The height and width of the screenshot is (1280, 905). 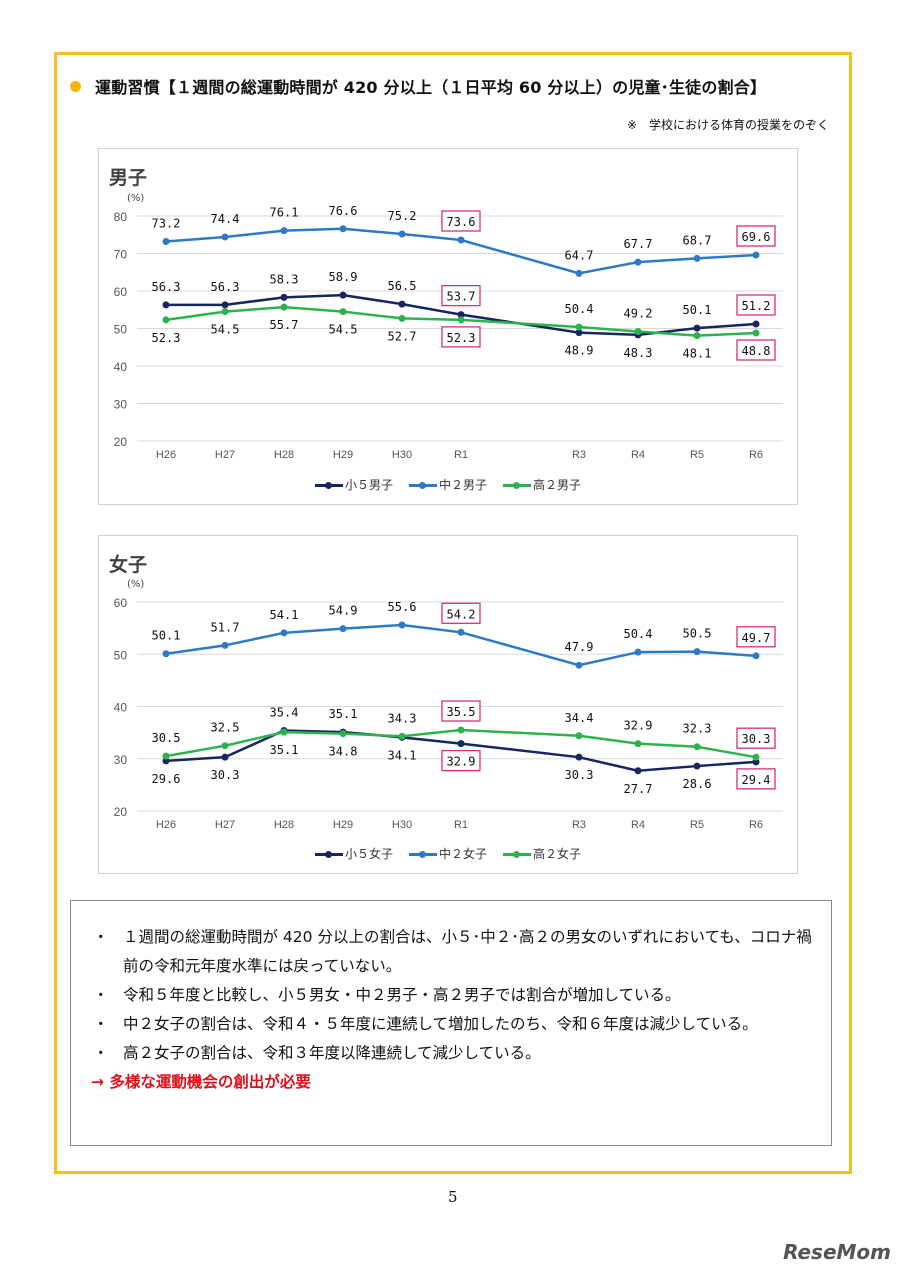 What do you see at coordinates (697, 634) in the screenshot?
I see `data-label: 50.5` at bounding box center [697, 634].